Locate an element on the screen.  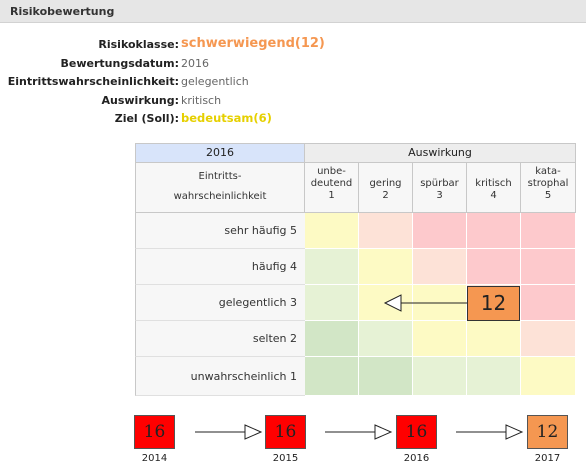
panel-header: Risikobewertung is located at coordinates (293, 11).